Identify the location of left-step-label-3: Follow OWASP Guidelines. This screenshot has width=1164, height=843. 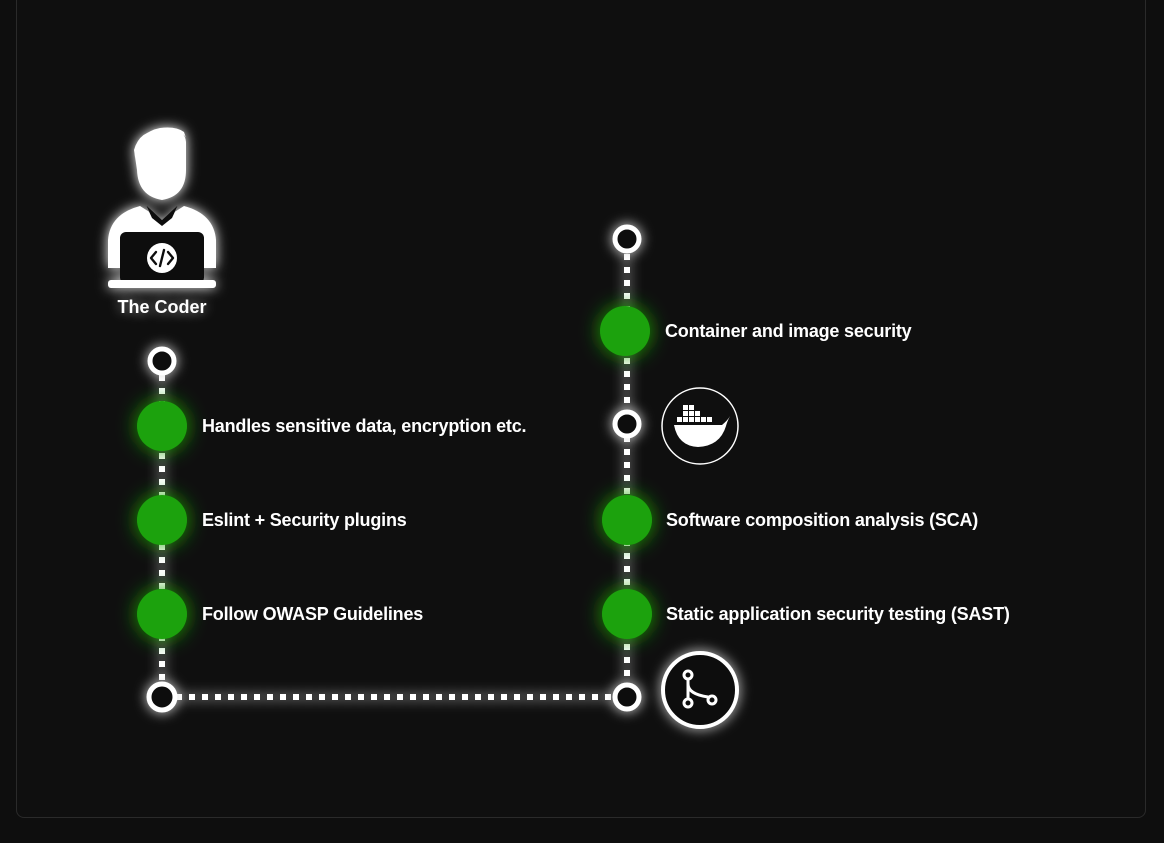
(313, 614).